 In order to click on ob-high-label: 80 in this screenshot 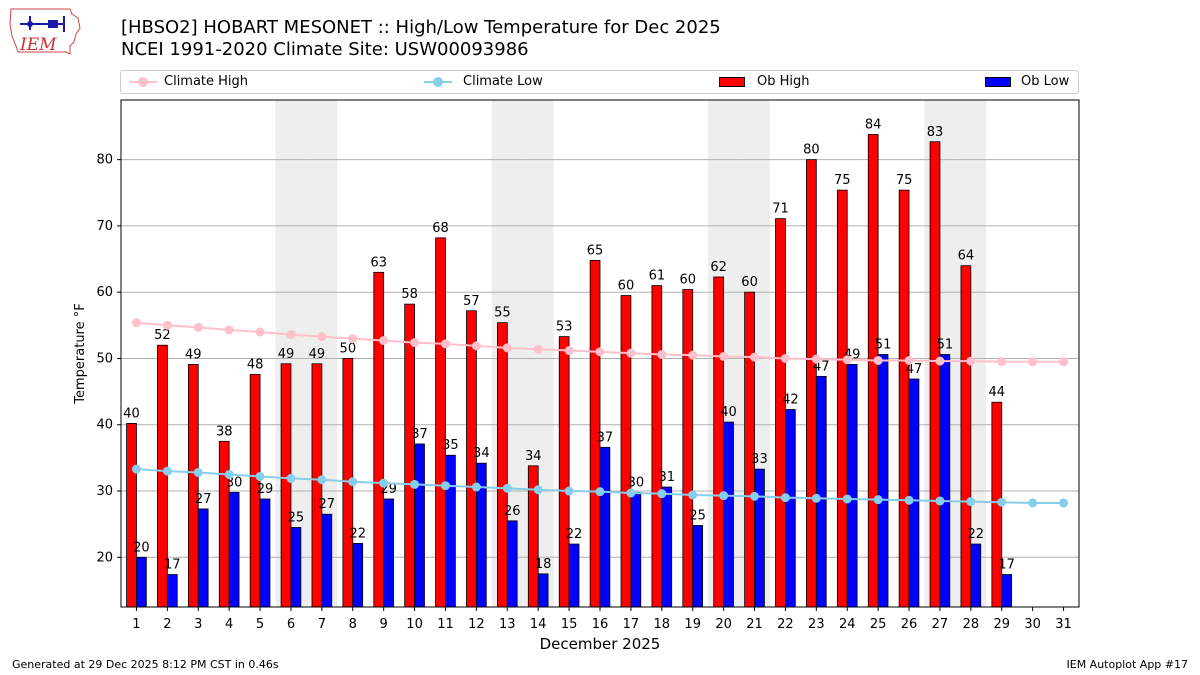, I will do `click(811, 150)`.